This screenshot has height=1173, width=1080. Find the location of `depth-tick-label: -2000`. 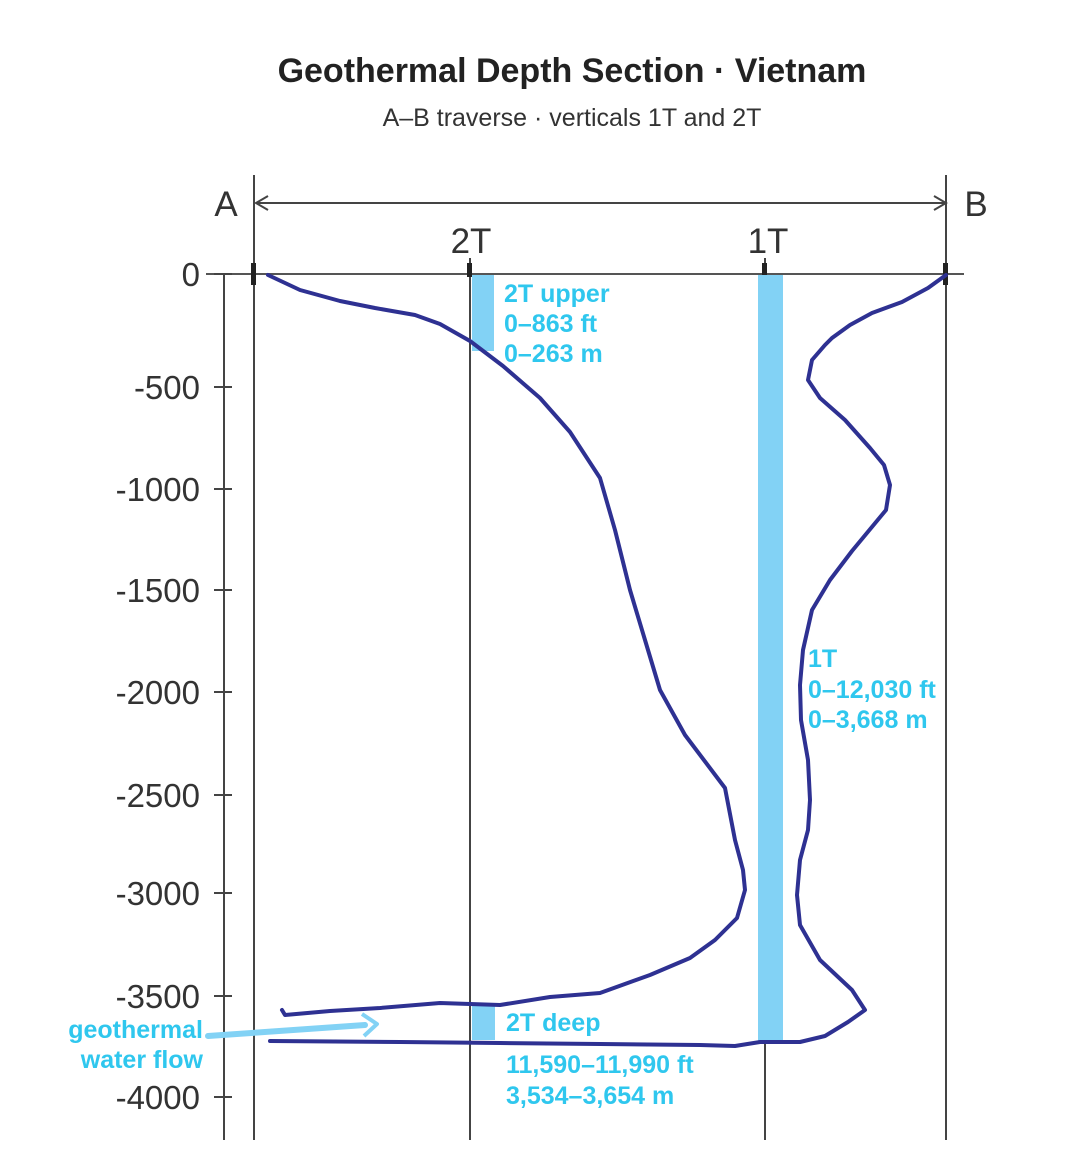

depth-tick-label: -2000 is located at coordinates (158, 692).